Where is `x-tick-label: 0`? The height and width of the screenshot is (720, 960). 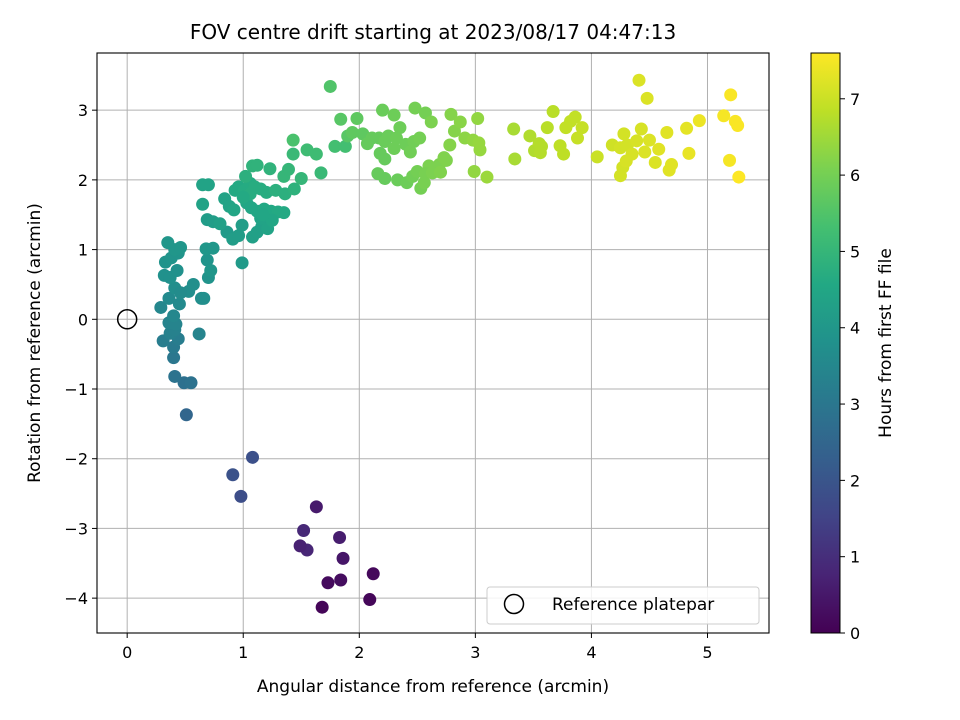
x-tick-label: 0 is located at coordinates (127, 652).